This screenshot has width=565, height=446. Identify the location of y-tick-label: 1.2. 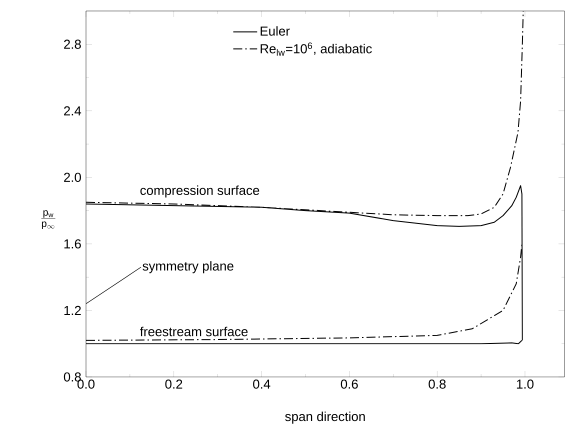
(72, 310).